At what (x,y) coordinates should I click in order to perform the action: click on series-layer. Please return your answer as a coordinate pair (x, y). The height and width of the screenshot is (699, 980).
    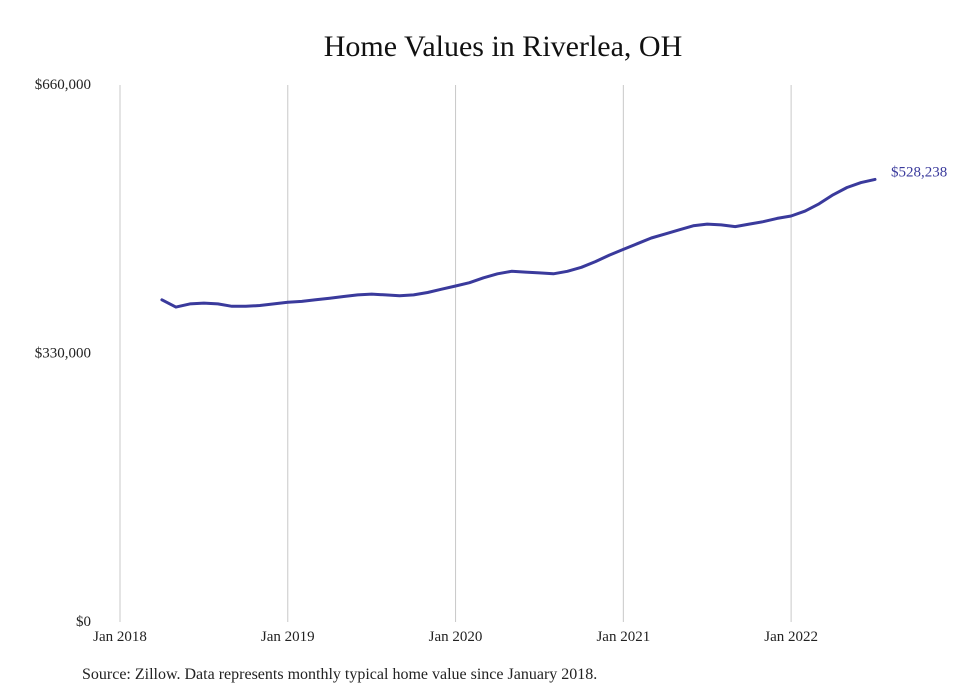
    Looking at the image, I should click on (518, 243).